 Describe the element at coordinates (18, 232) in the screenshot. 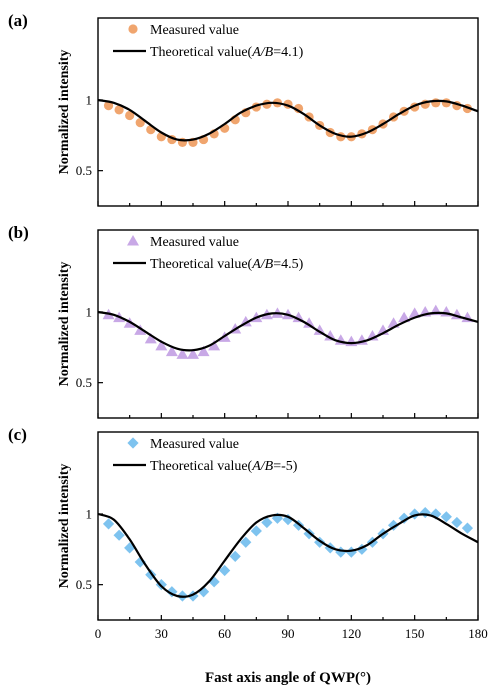

I see `panel-label: (b)` at that location.